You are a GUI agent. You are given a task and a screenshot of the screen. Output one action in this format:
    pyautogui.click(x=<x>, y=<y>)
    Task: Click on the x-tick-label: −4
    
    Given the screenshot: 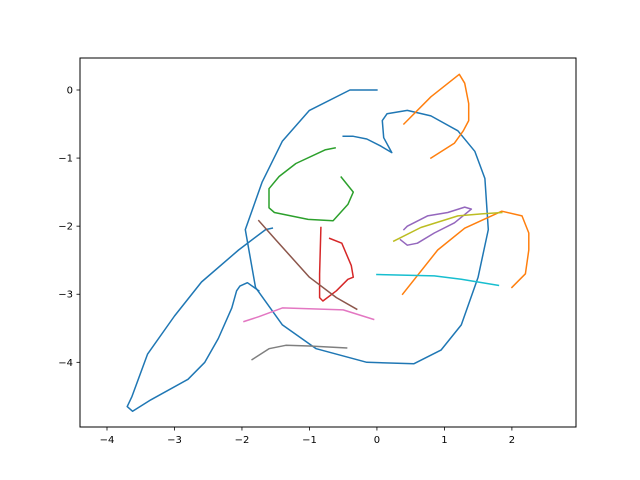 What is the action you would take?
    pyautogui.click(x=107, y=440)
    